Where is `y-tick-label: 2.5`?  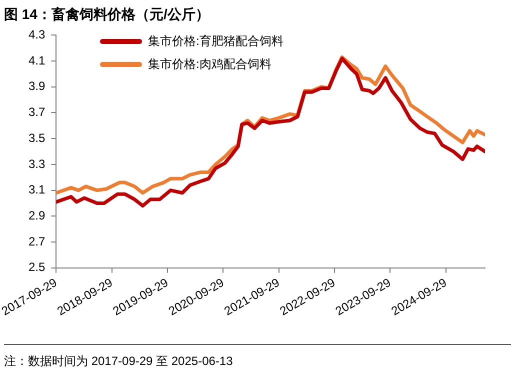
y-tick-label: 2.5 is located at coordinates (37, 267).